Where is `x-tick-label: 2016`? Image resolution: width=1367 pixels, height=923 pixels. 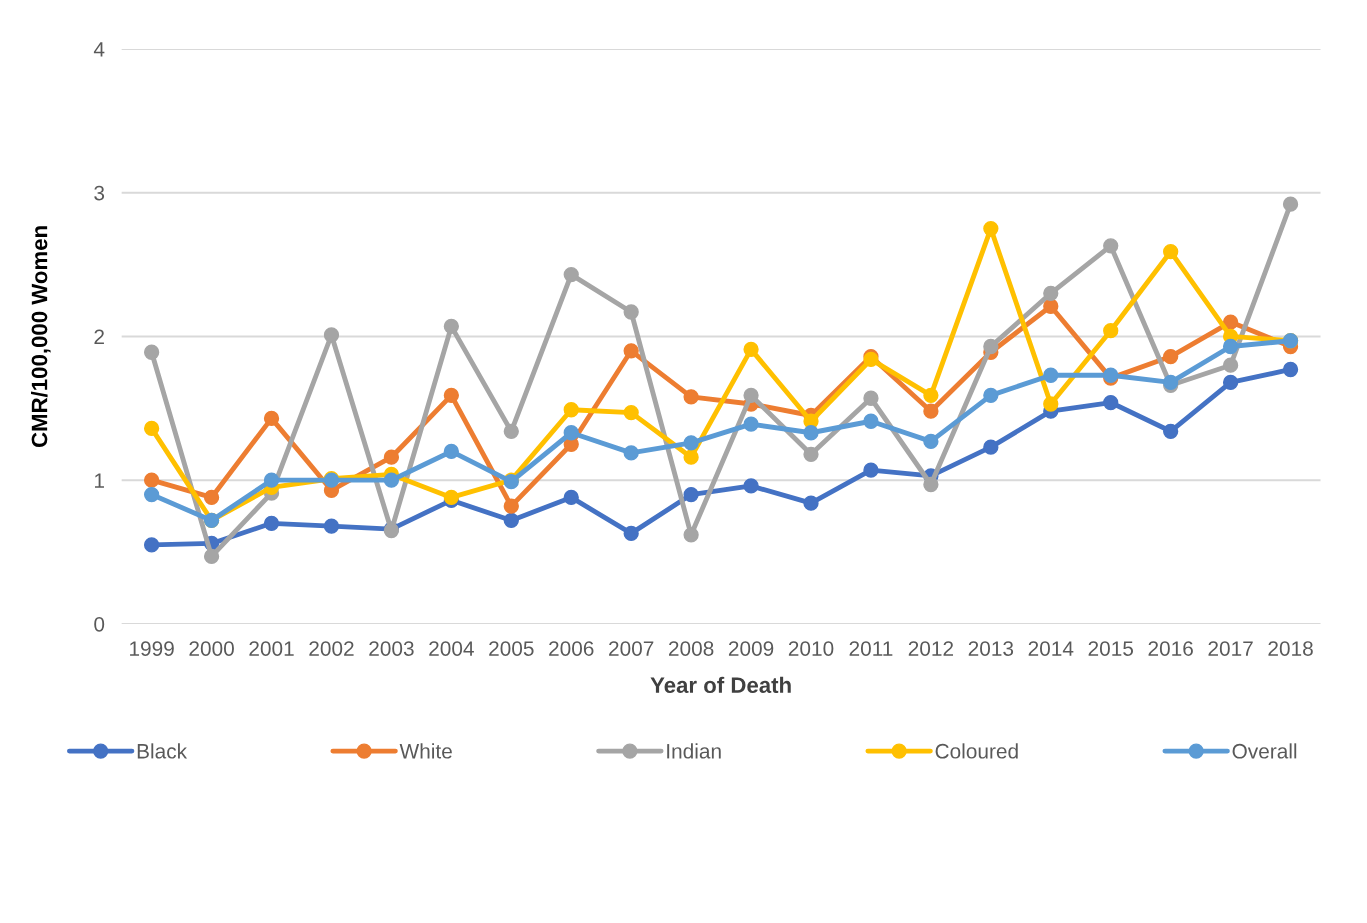 x-tick-label: 2016 is located at coordinates (1170, 648).